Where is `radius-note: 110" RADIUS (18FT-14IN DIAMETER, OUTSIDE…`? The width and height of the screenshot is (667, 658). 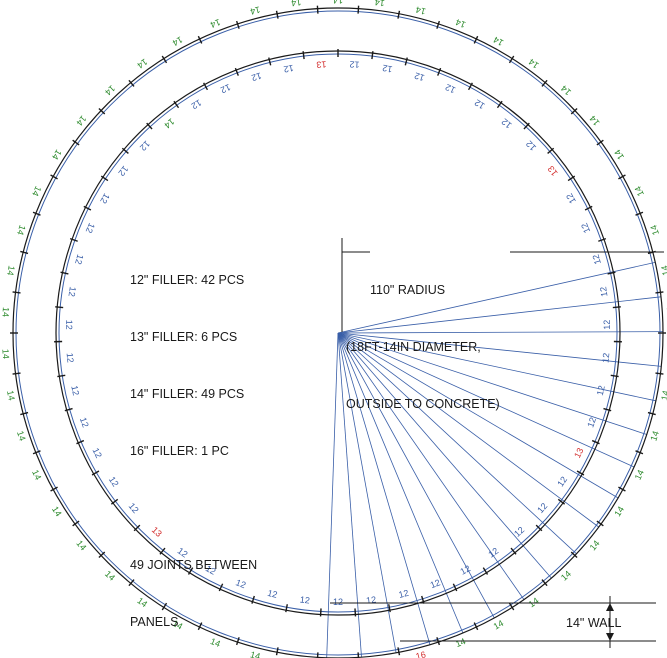 radius-note: 110" RADIUS (18FT-14IN DIAMETER, OUTSIDE… is located at coordinates (423, 338).